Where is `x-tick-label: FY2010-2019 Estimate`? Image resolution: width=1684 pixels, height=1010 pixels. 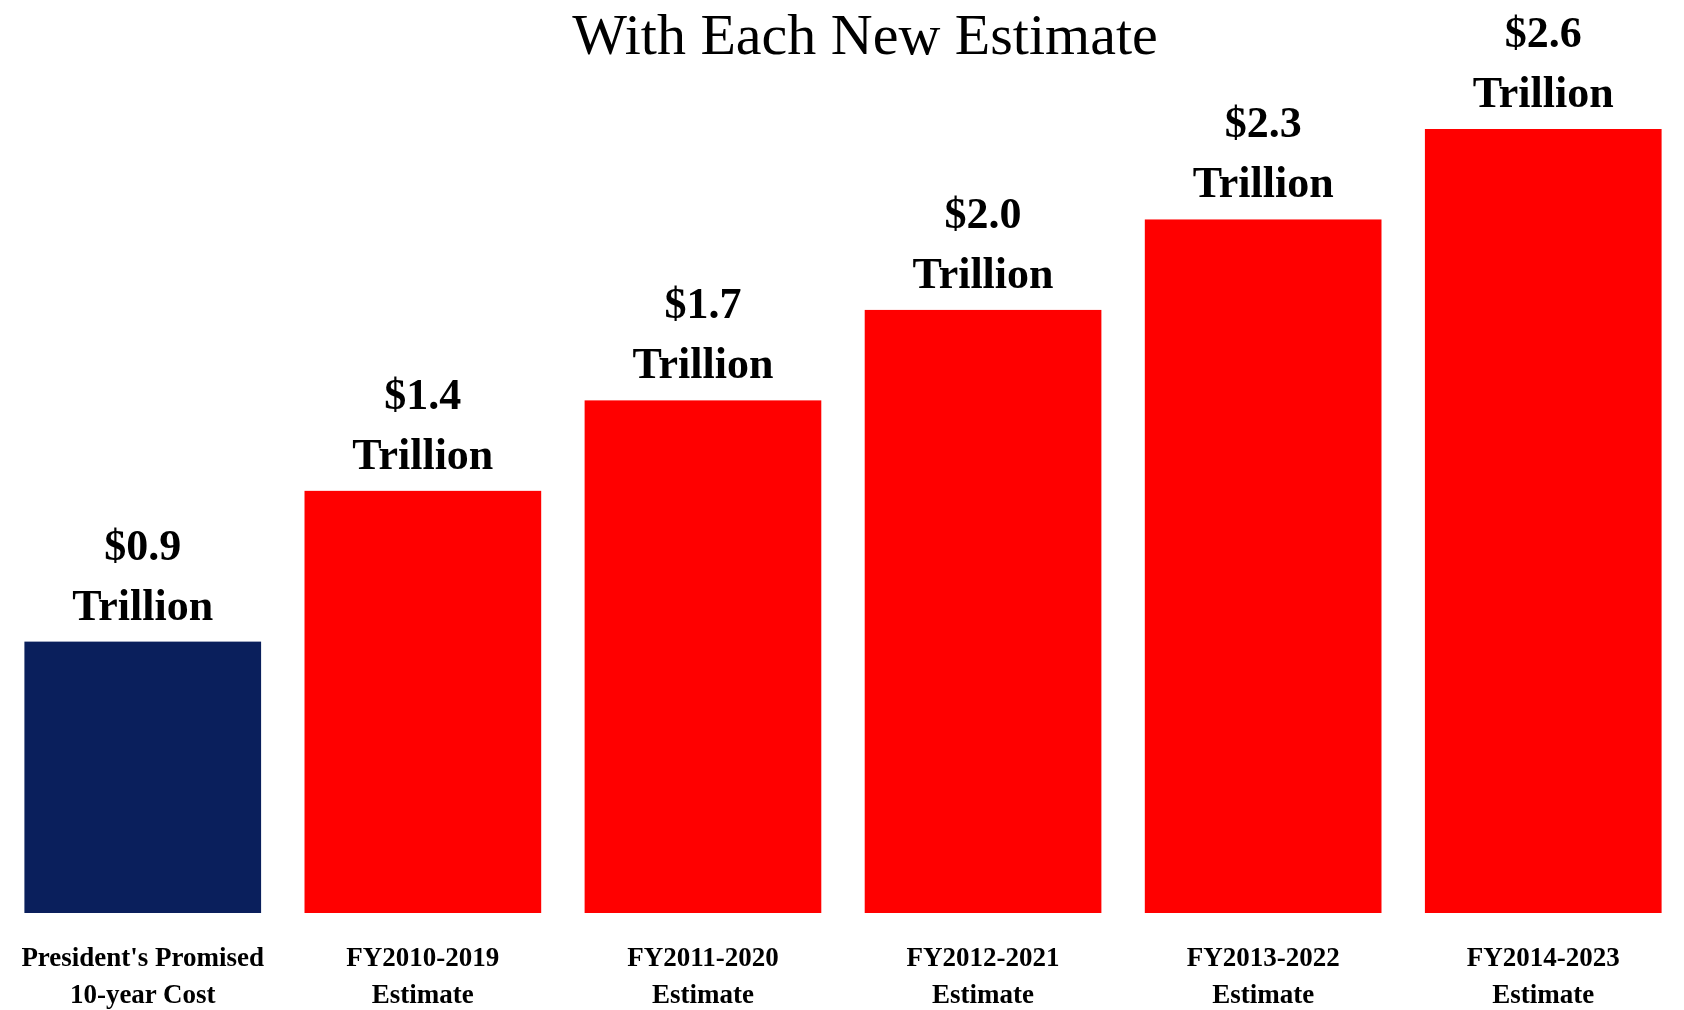 x-tick-label: FY2010-2019 Estimate is located at coordinates (423, 975).